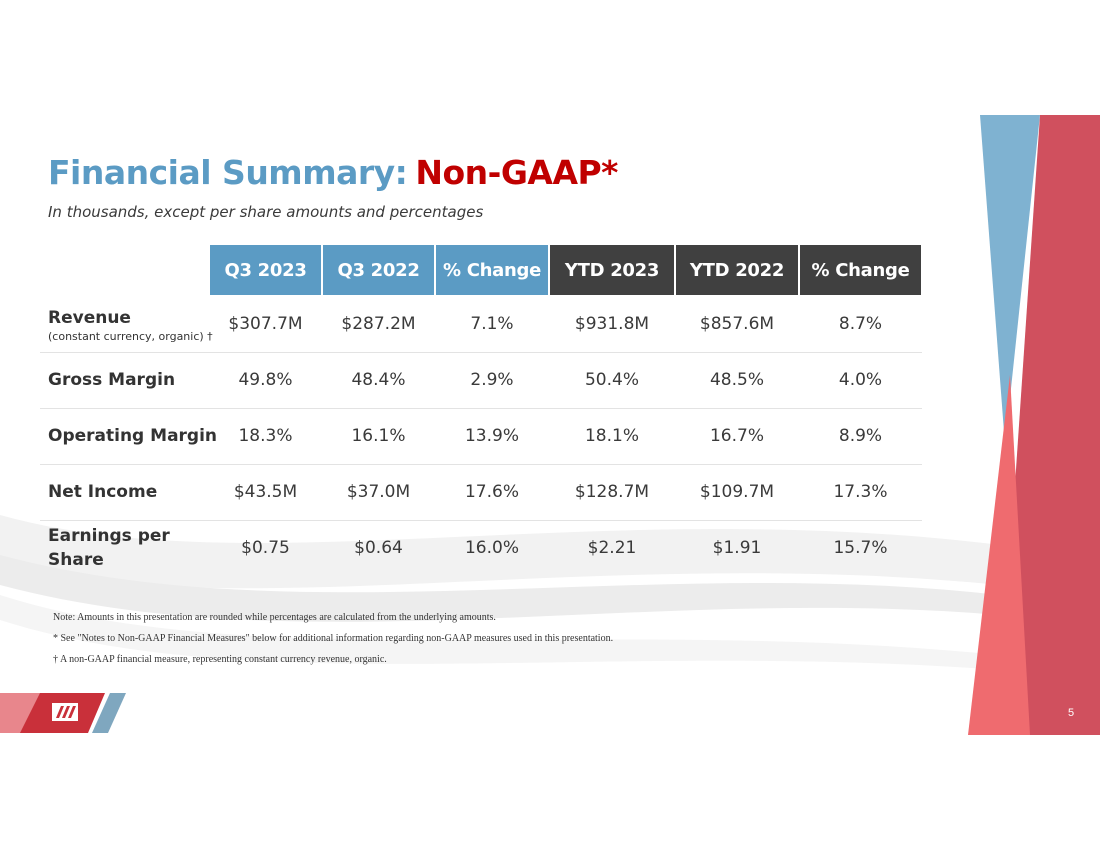 This screenshot has width=1100, height=849. I want to click on table-cell: 49.8%, so click(265, 380).